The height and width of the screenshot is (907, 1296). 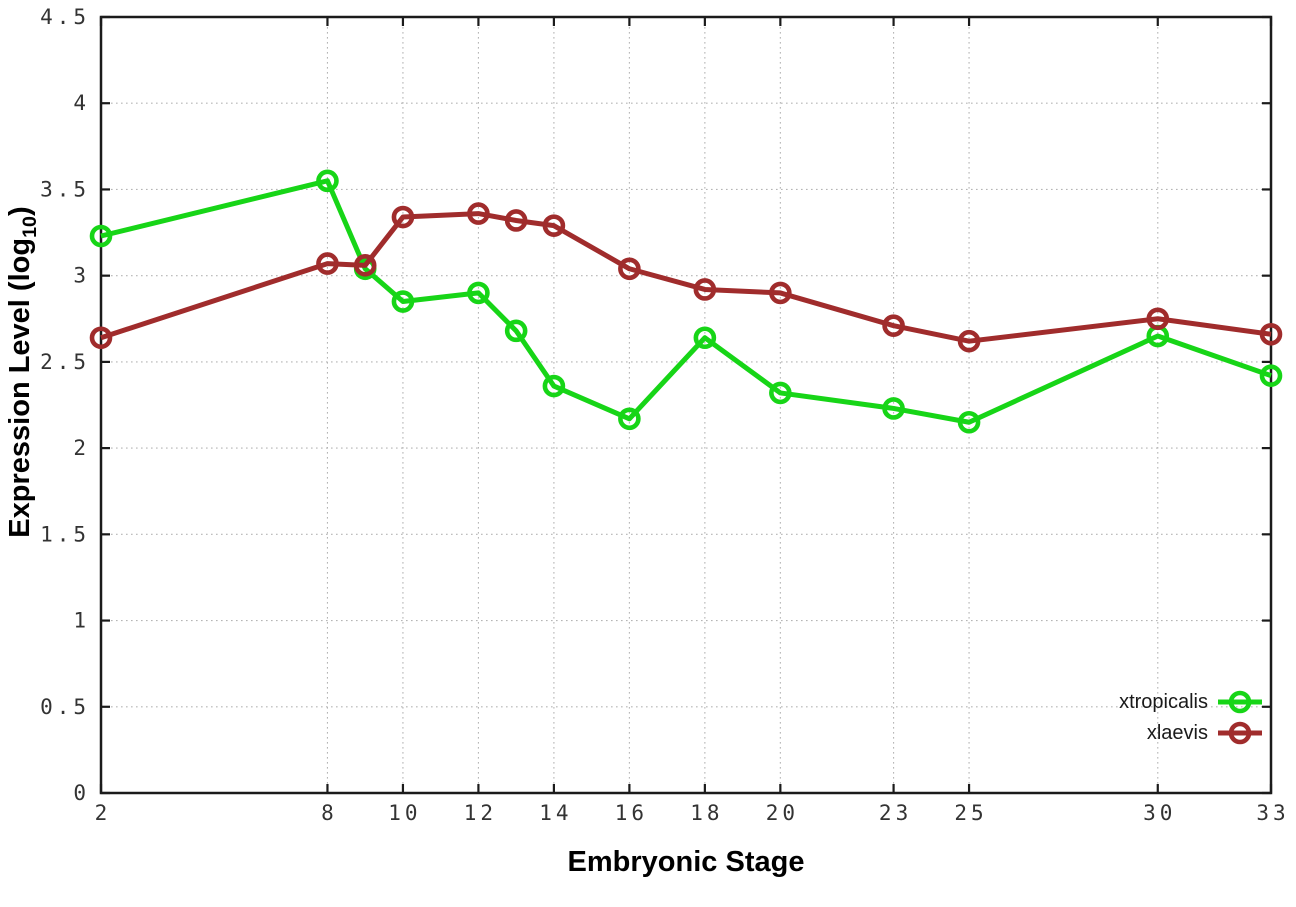 What do you see at coordinates (1177, 732) in the screenshot?
I see `legend-label-xlaevis: xlaevis` at bounding box center [1177, 732].